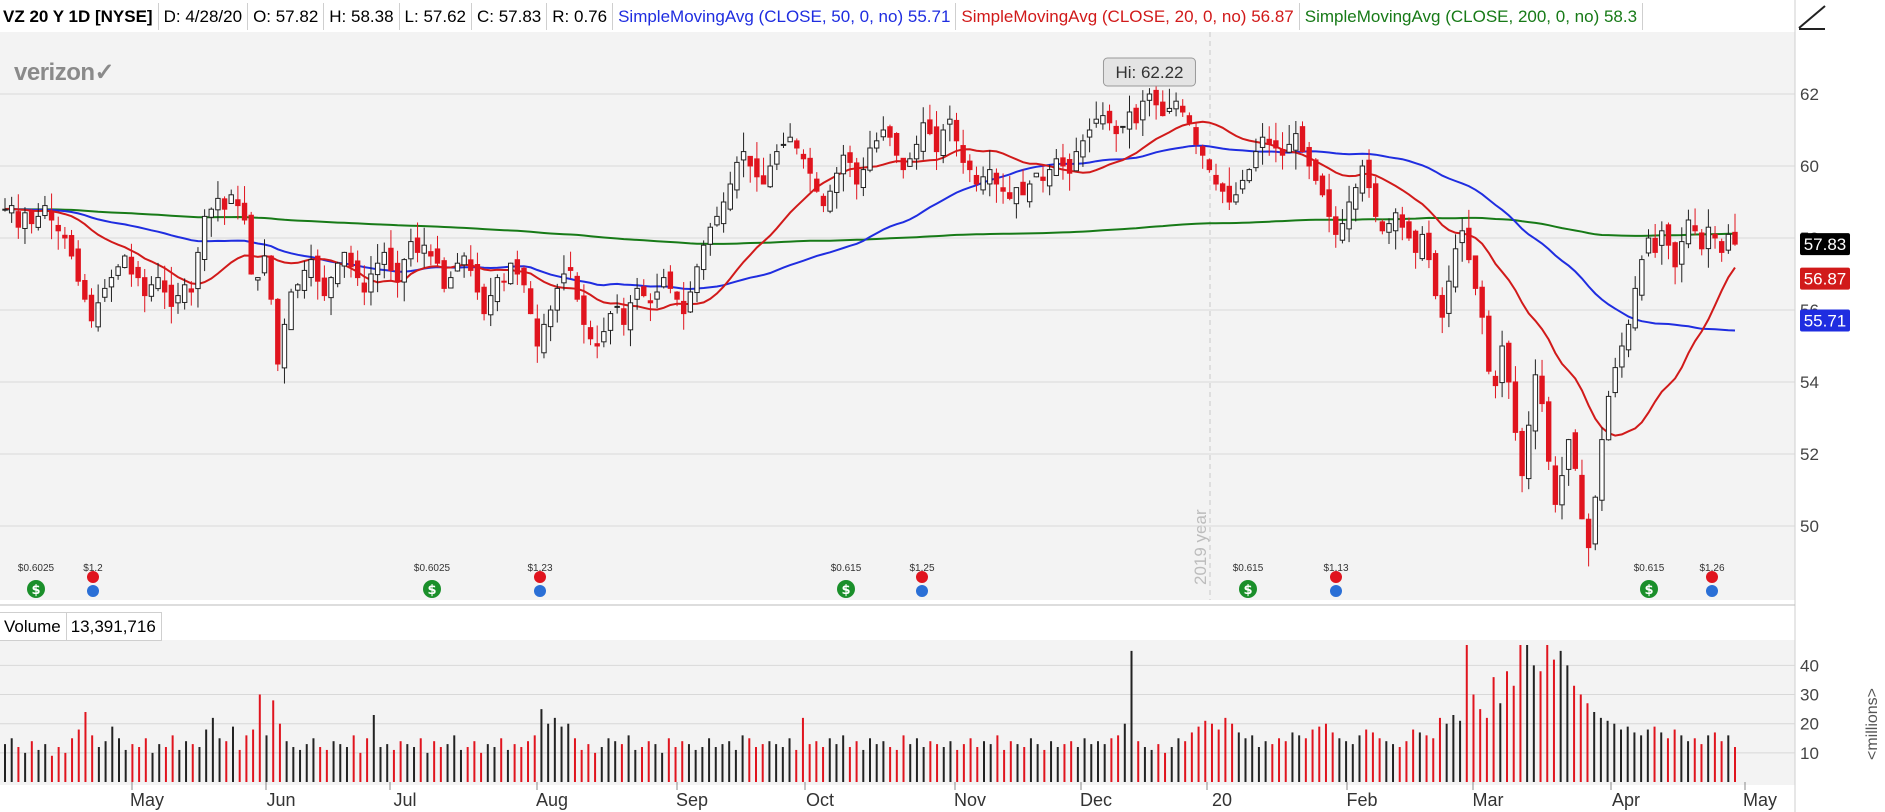 This screenshot has height=812, width=1885. What do you see at coordinates (114, 626) in the screenshot?
I see `volume-value: 13,391,716` at bounding box center [114, 626].